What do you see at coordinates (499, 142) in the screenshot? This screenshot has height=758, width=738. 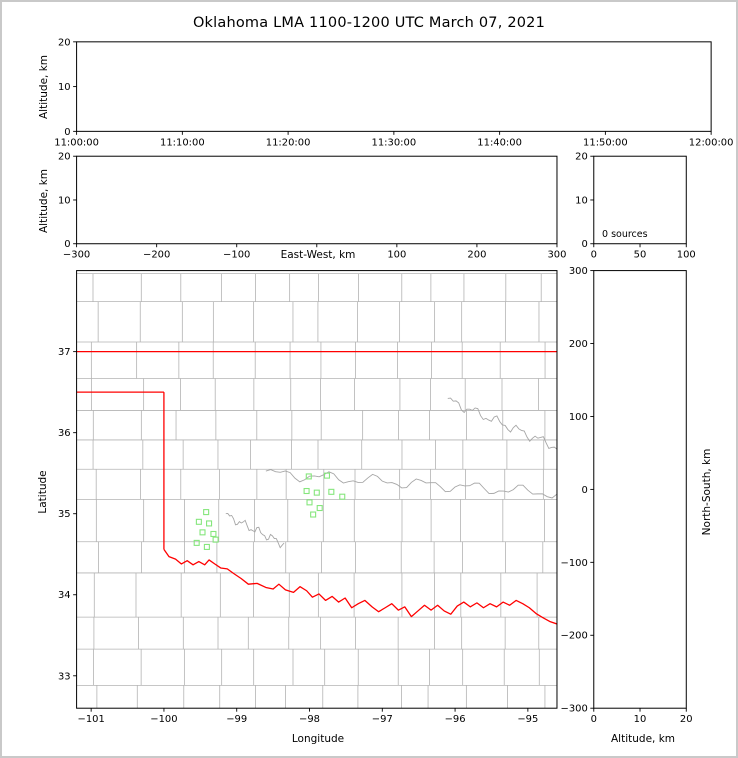 I see `svg-text: 11:40:00` at bounding box center [499, 142].